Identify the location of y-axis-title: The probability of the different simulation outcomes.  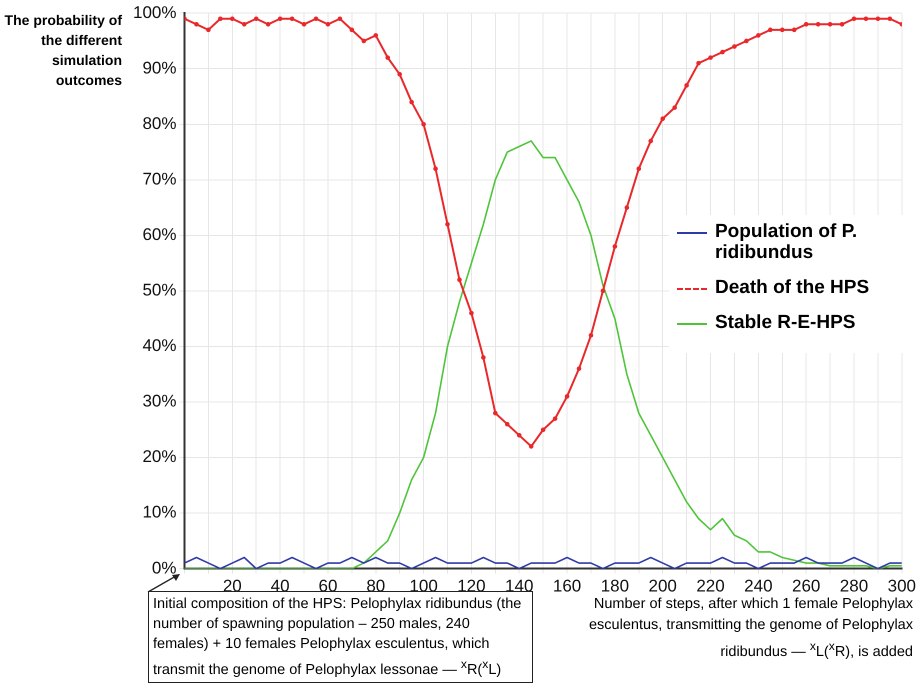
(63, 50).